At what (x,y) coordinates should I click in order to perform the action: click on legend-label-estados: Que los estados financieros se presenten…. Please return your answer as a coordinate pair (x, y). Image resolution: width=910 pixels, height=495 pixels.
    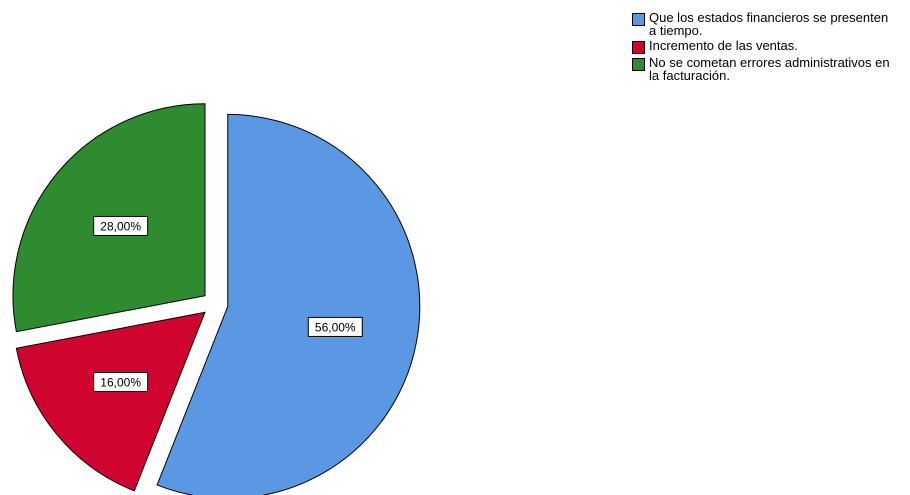
    Looking at the image, I should click on (769, 24).